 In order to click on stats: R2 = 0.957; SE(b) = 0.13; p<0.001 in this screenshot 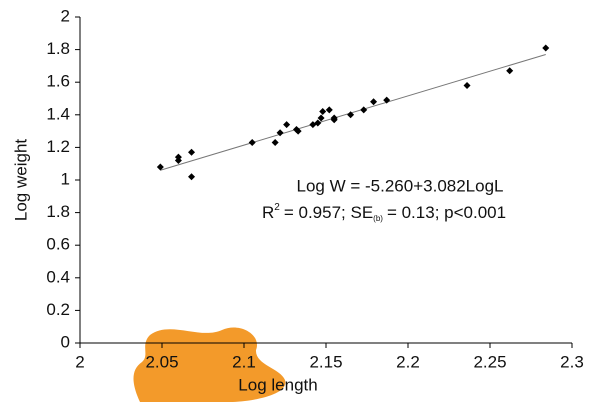, I will do `click(384, 212)`.